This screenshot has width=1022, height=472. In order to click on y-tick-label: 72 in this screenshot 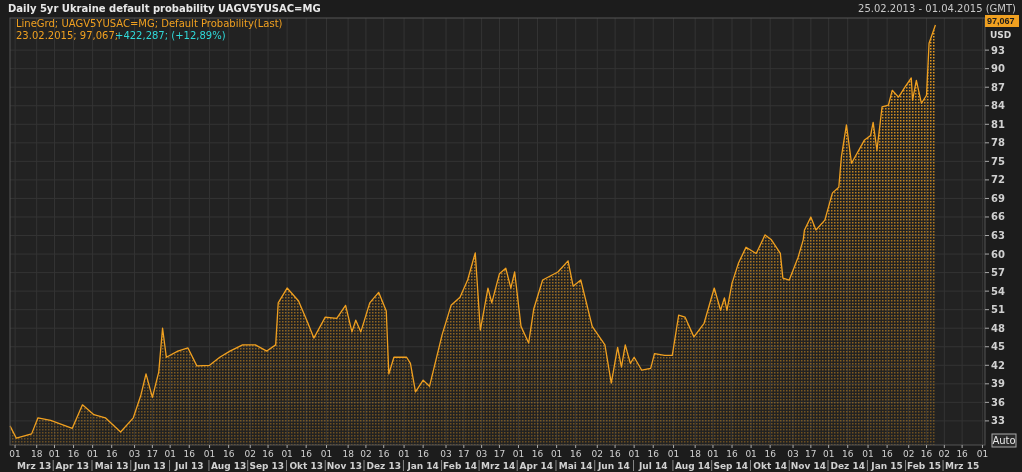, I will do `click(998, 180)`.